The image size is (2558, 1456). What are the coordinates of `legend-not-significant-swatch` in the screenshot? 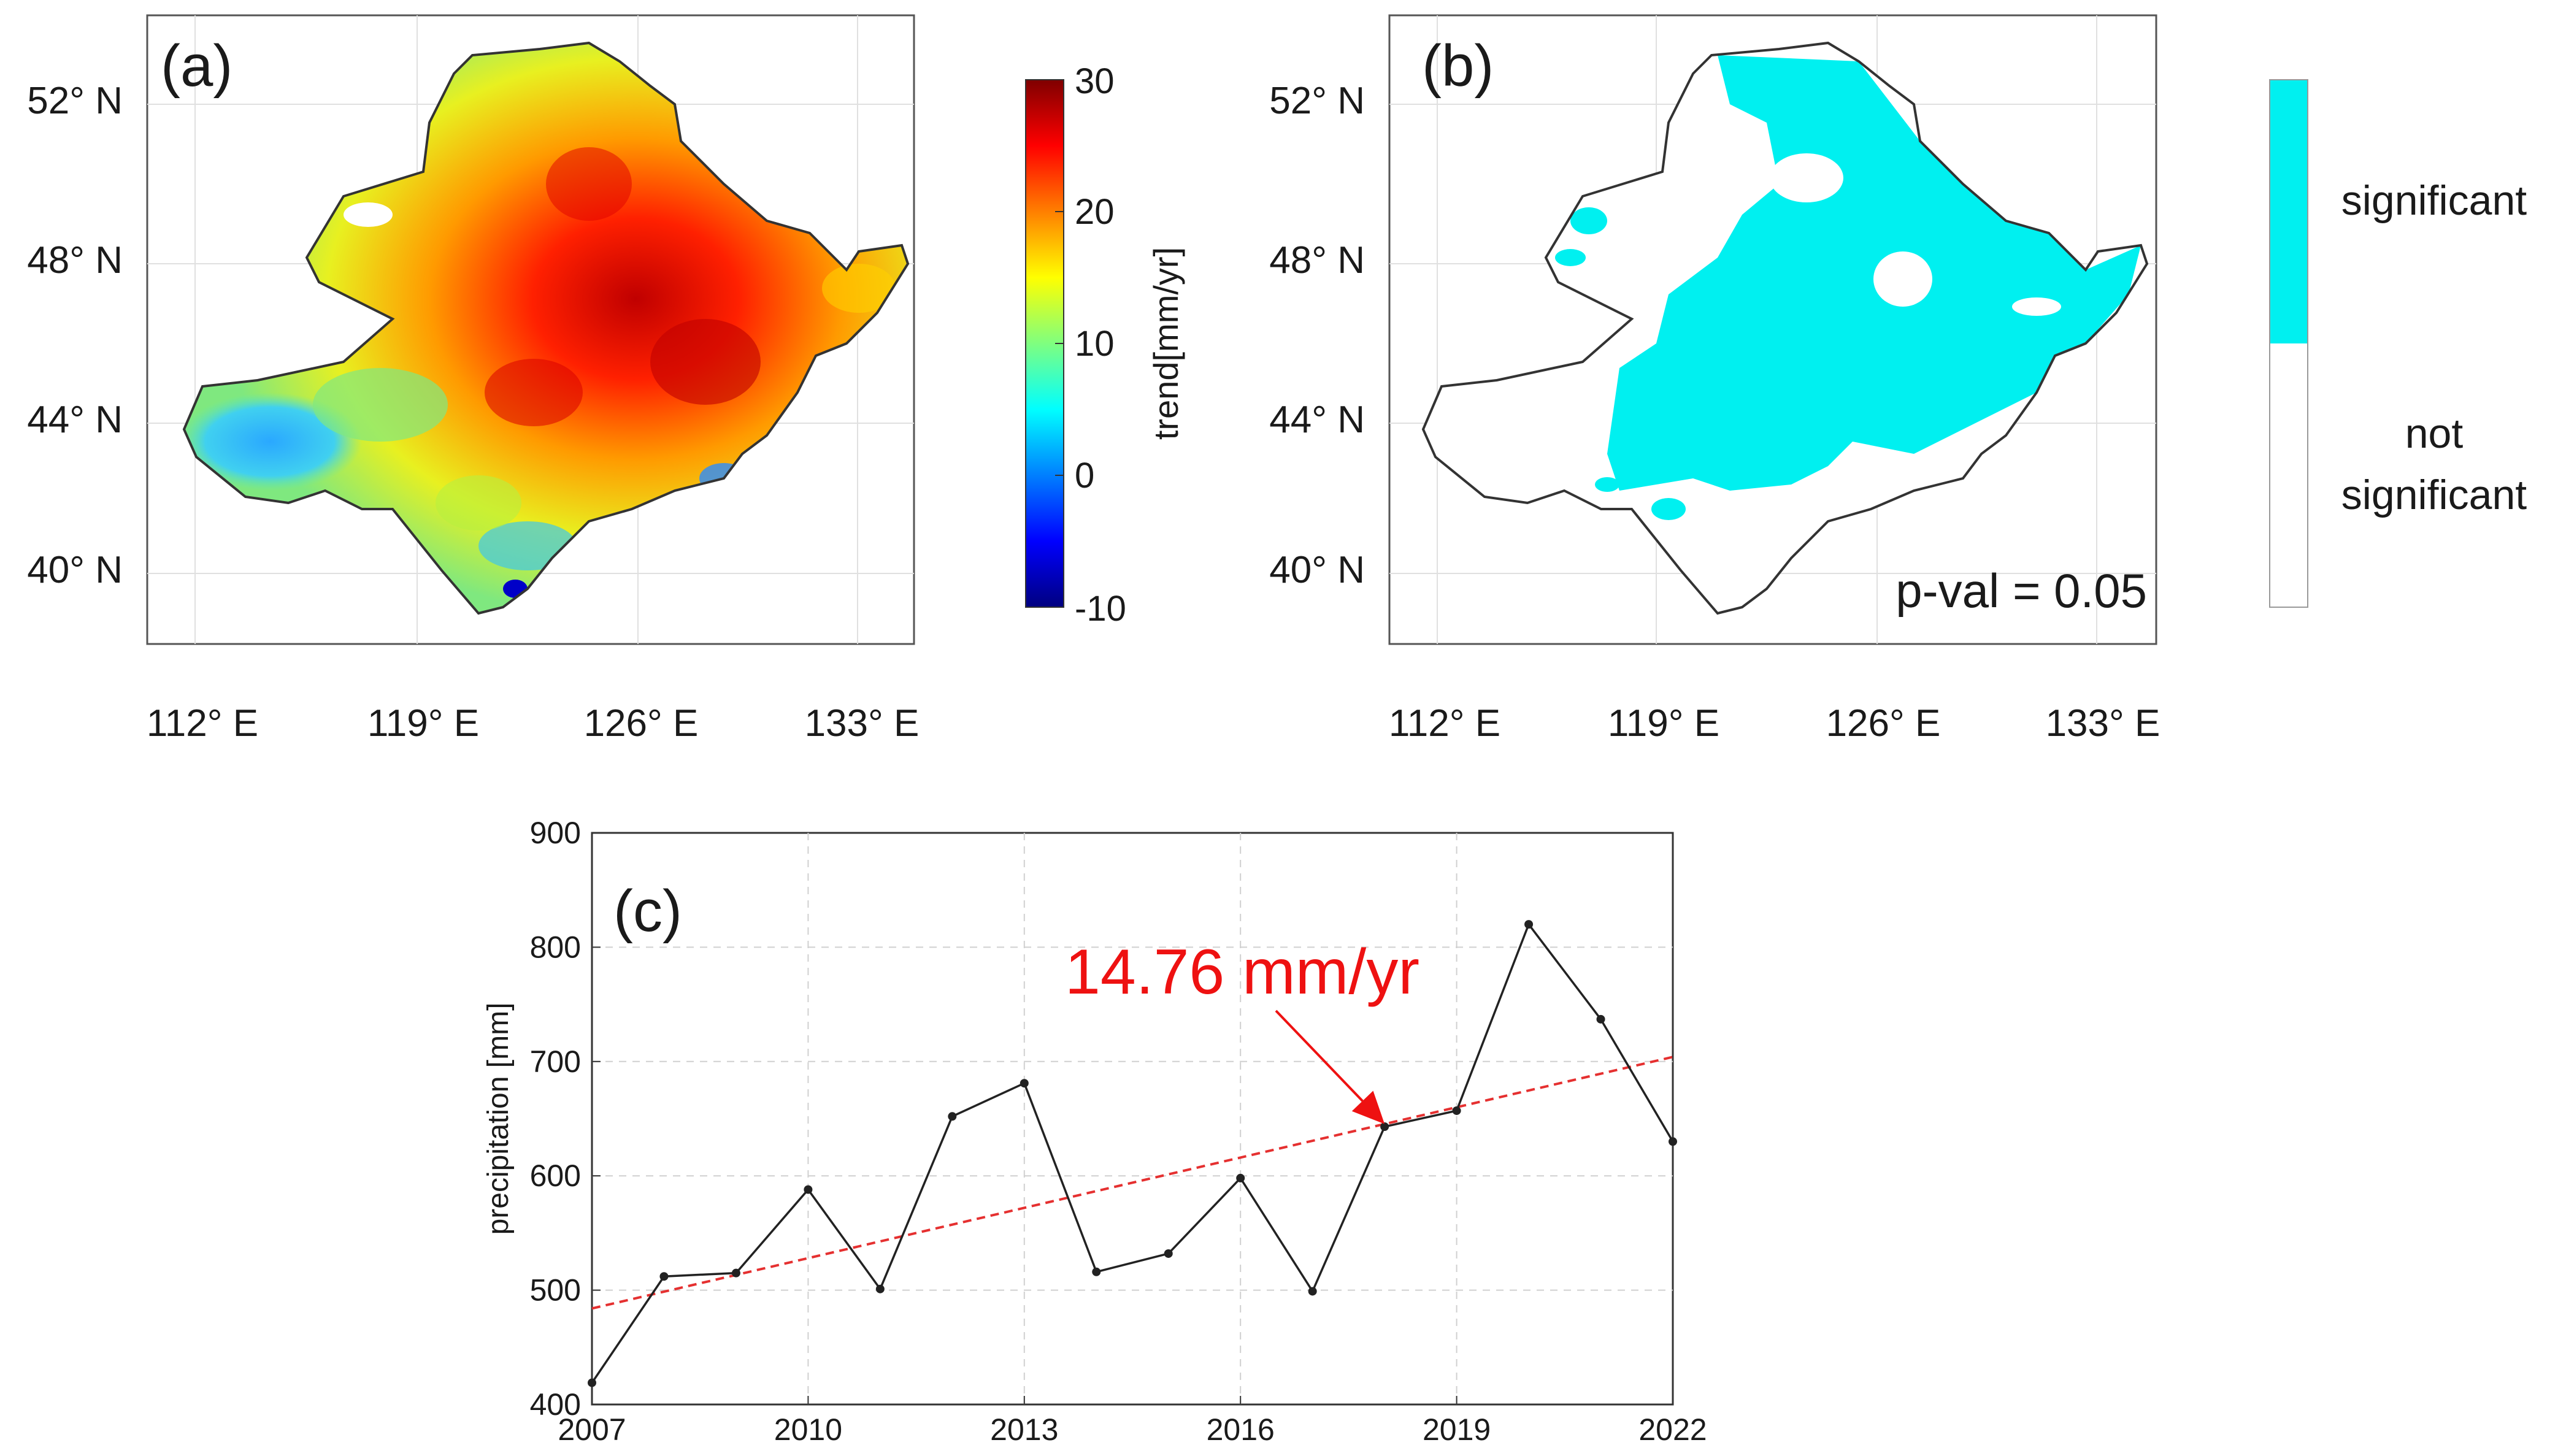 It's located at (2289, 475).